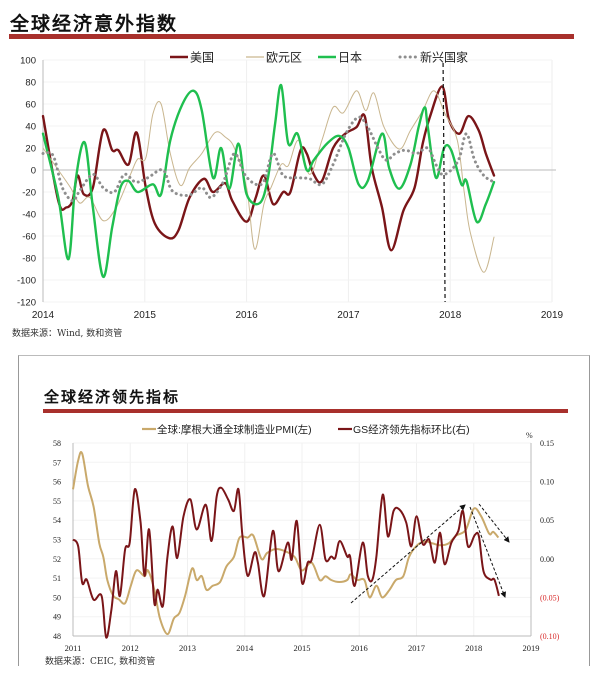 This screenshot has height=681, width=606. I want to click on title-divider, so click(291, 36).